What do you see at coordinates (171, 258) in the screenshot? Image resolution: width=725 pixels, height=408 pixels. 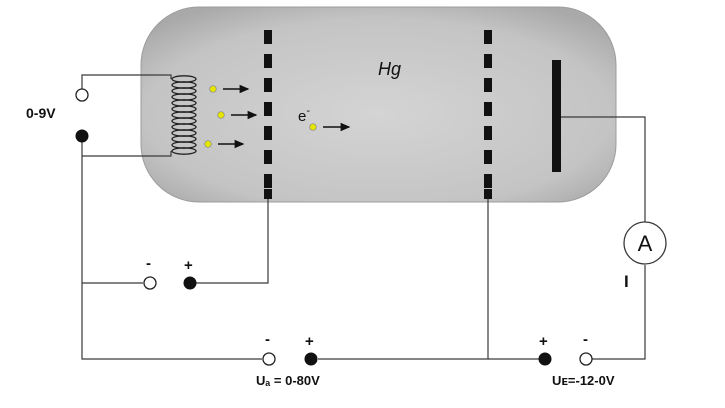 I see `left-return-wire` at bounding box center [171, 258].